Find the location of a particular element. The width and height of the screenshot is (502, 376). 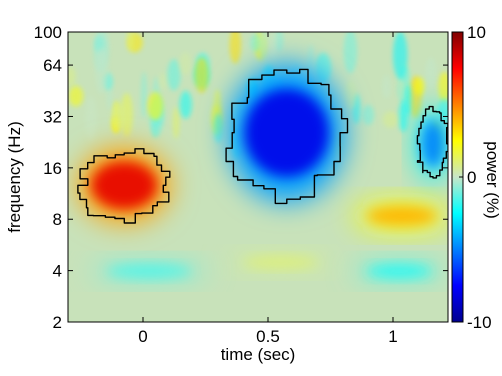

colorbar-ticks: -10 0 10 is located at coordinates (475, 177).